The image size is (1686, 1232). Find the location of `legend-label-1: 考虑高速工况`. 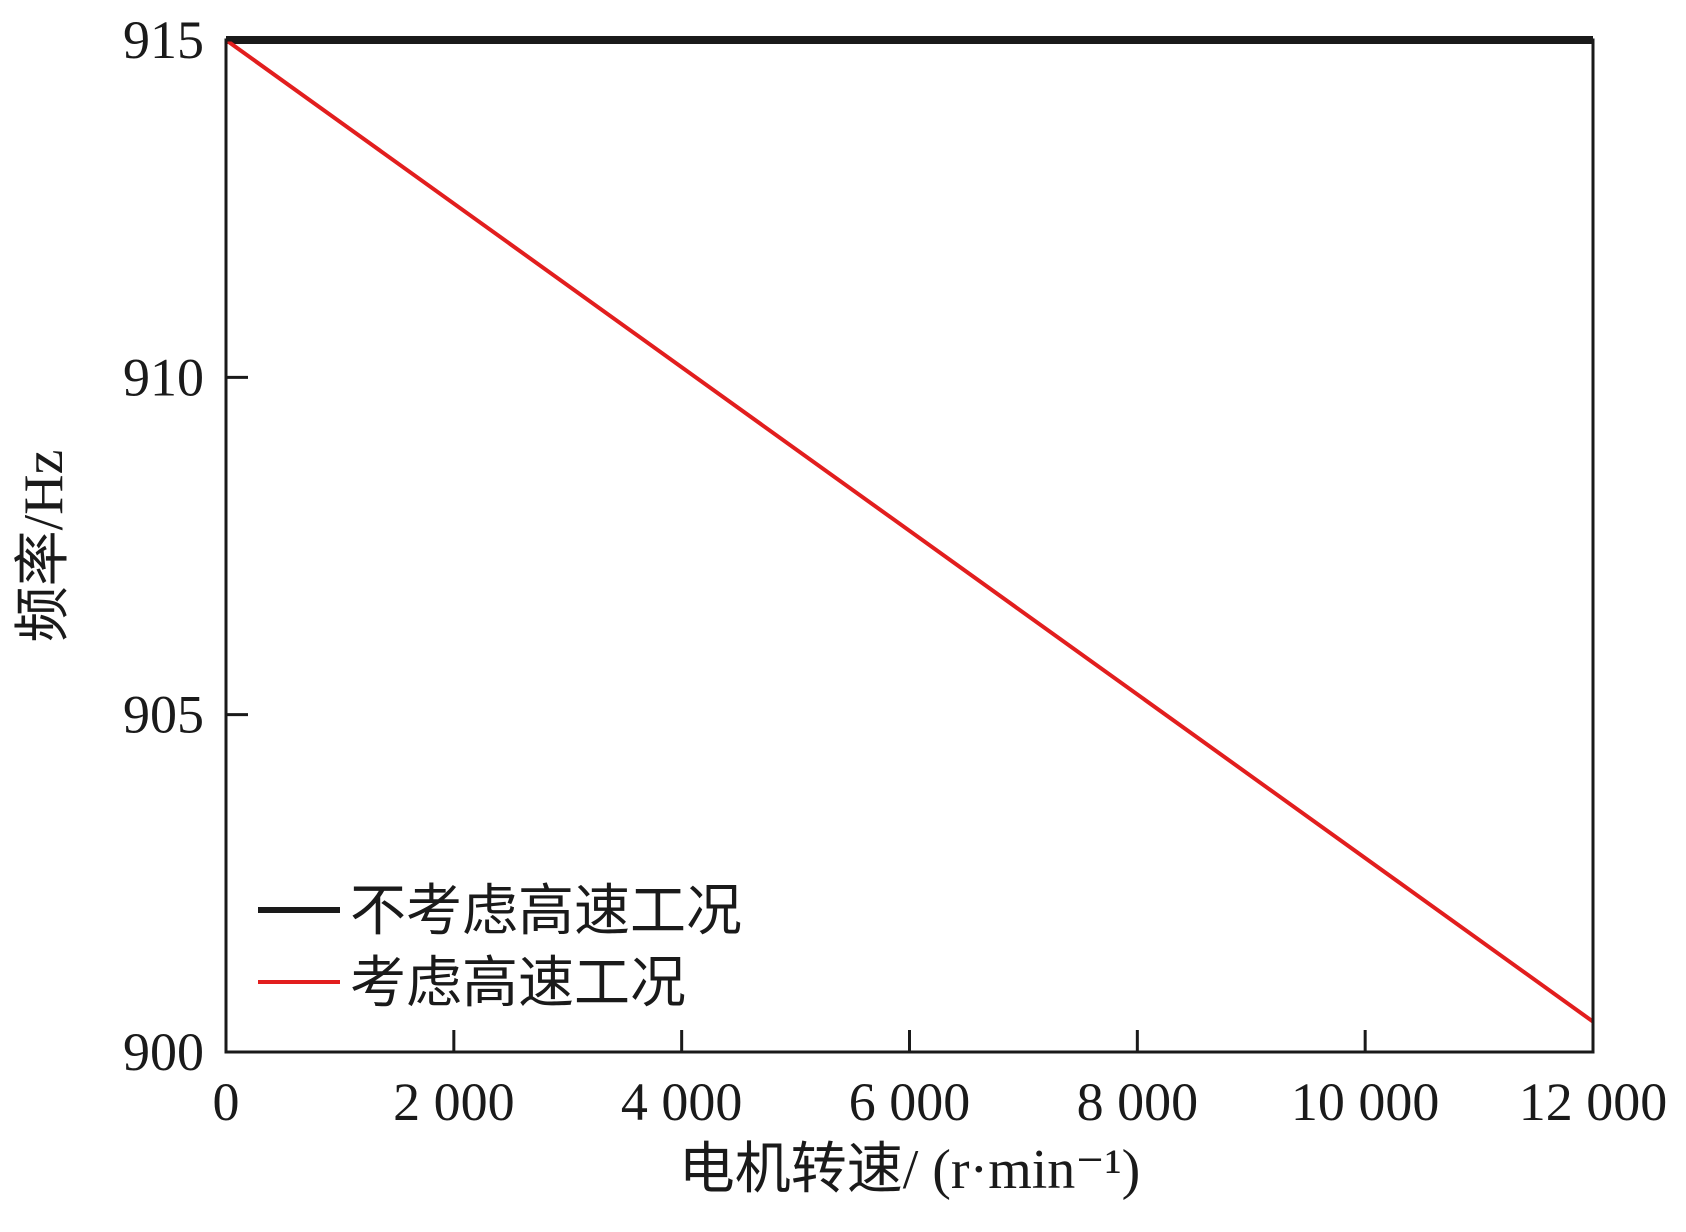

legend-label-1: 考虑高速工况 is located at coordinates (518, 984).